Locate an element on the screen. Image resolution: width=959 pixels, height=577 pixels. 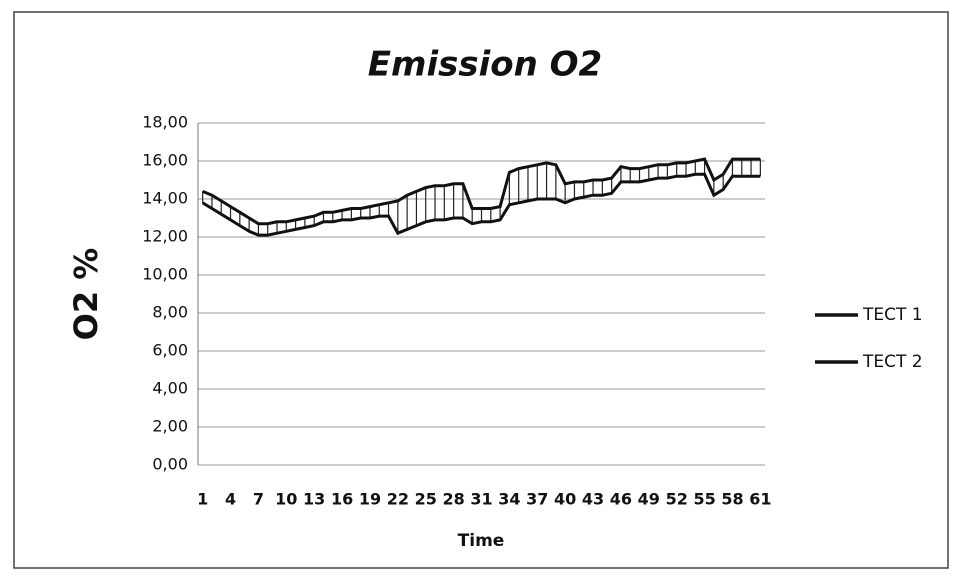
x-tick-label: 37 is located at coordinates (537, 499).